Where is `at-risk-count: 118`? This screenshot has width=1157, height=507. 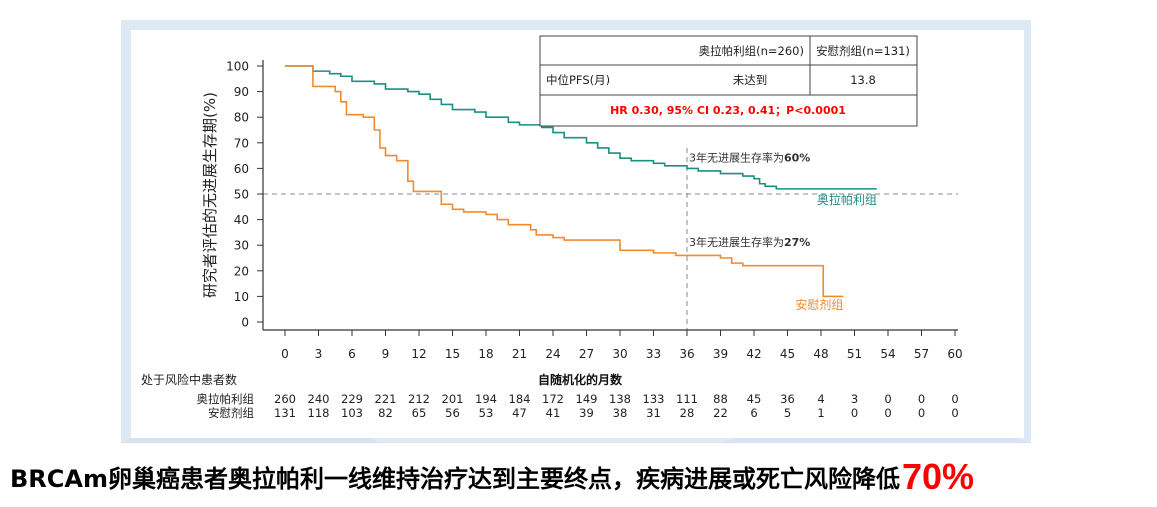
at-risk-count: 118 is located at coordinates (319, 413).